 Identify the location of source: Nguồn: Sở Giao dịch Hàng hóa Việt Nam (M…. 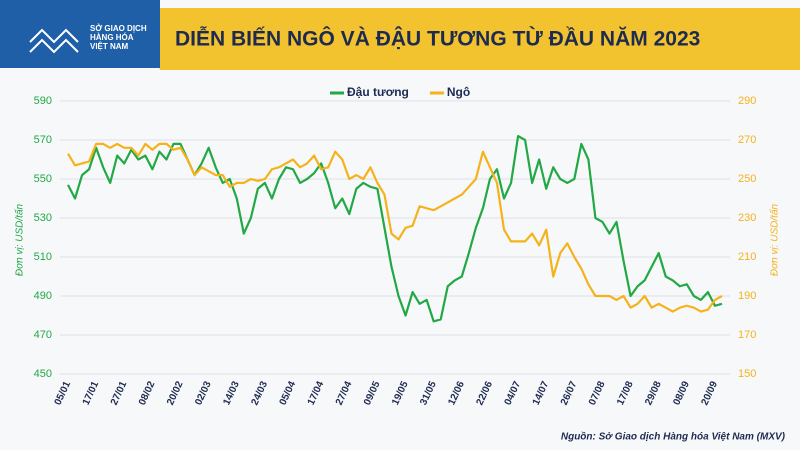
(673, 437).